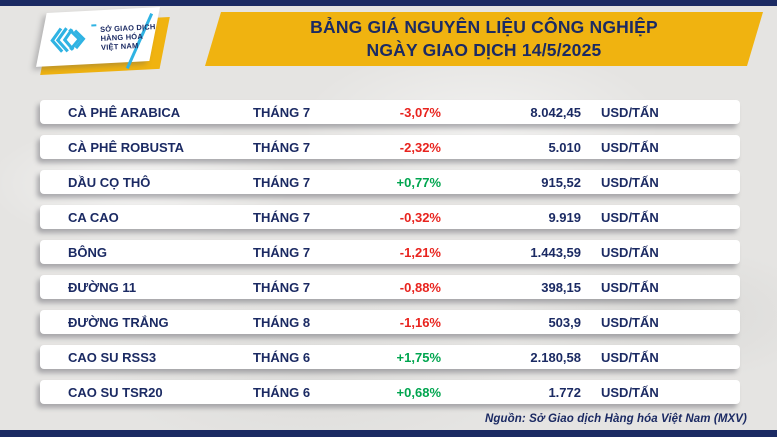  I want to click on change-percent: +0,68%, so click(418, 392).